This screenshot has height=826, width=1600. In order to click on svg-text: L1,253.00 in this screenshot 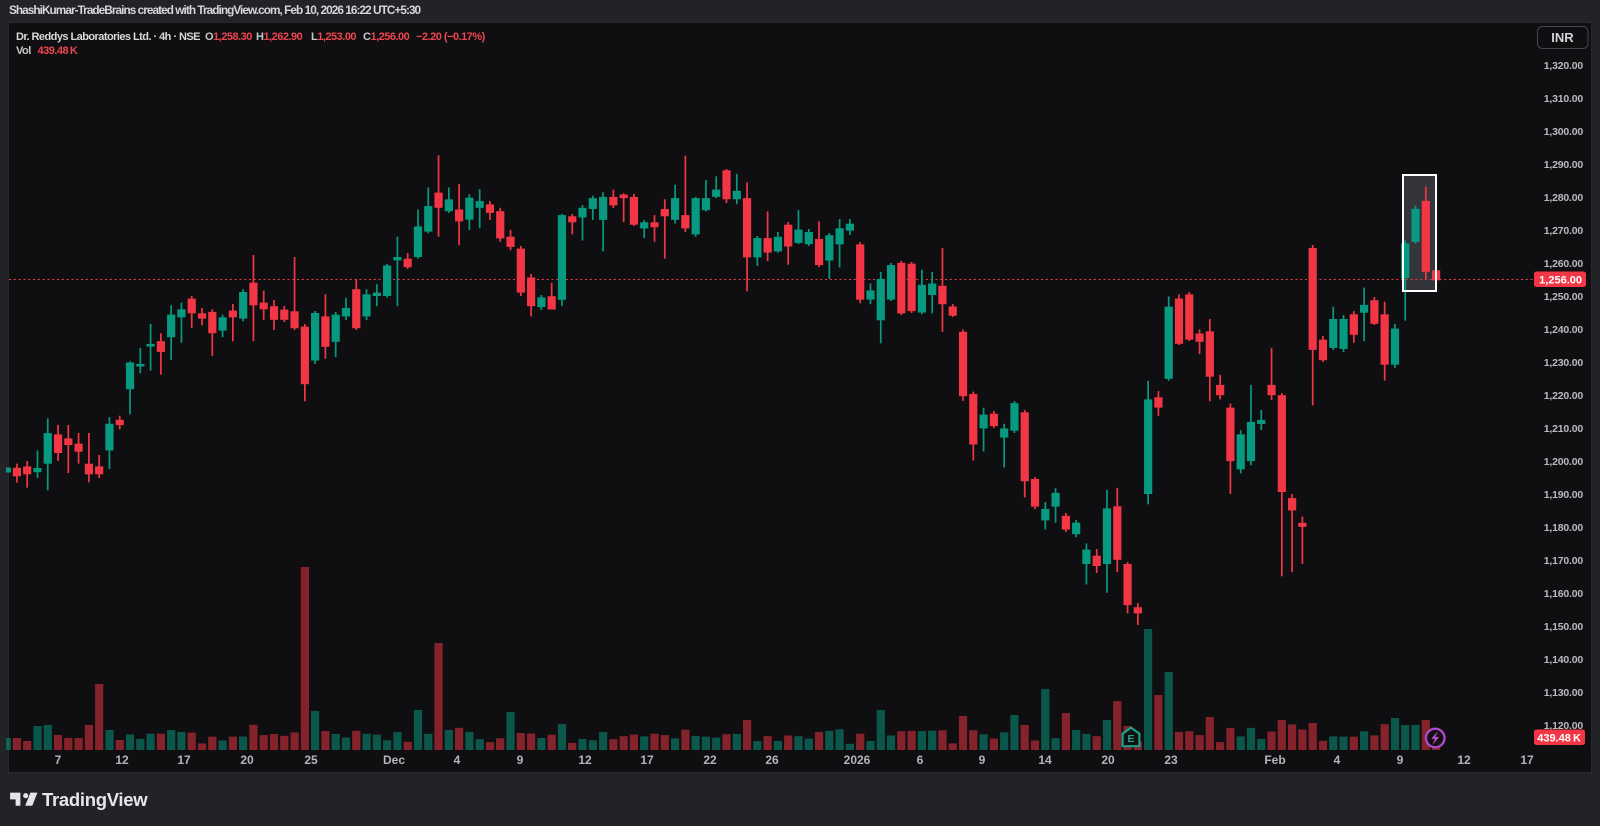, I will do `click(333, 37)`.